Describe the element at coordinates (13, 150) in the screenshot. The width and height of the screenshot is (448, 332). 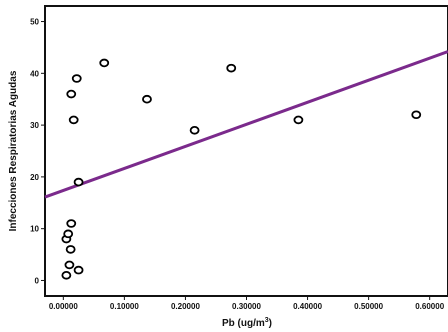
I see `y-axis-label: Infecciones Respiratorias Agudas` at that location.